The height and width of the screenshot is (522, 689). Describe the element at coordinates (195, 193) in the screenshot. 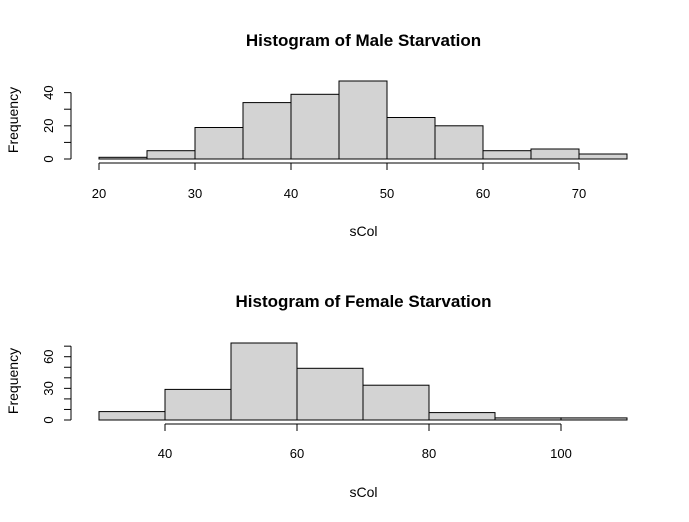

I see `x-tick-label: 30` at that location.